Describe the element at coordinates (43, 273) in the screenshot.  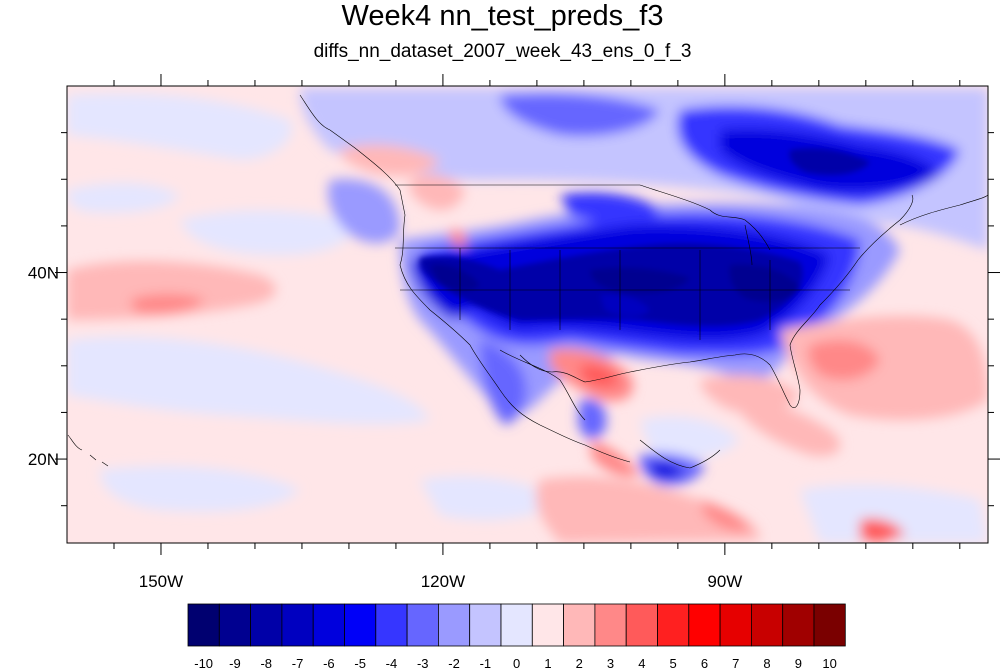
I see `lat-tick-label: 40N` at that location.